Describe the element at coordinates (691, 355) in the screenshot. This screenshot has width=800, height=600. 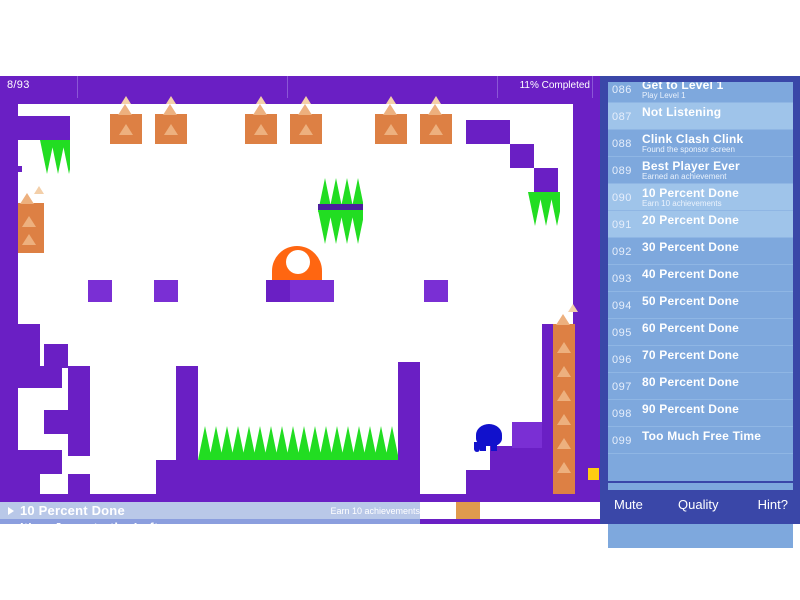
I see `achievement-name: 70 Percent Done` at that location.